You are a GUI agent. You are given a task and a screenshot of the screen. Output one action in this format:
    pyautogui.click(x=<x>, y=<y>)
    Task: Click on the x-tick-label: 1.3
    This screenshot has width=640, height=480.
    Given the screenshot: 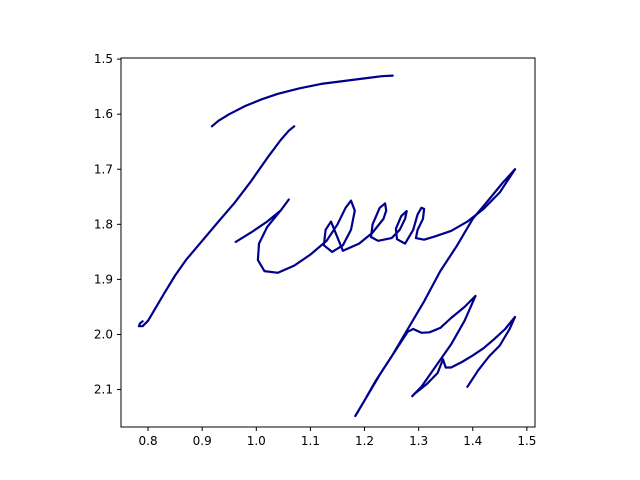 What is the action you would take?
    pyautogui.click(x=418, y=441)
    